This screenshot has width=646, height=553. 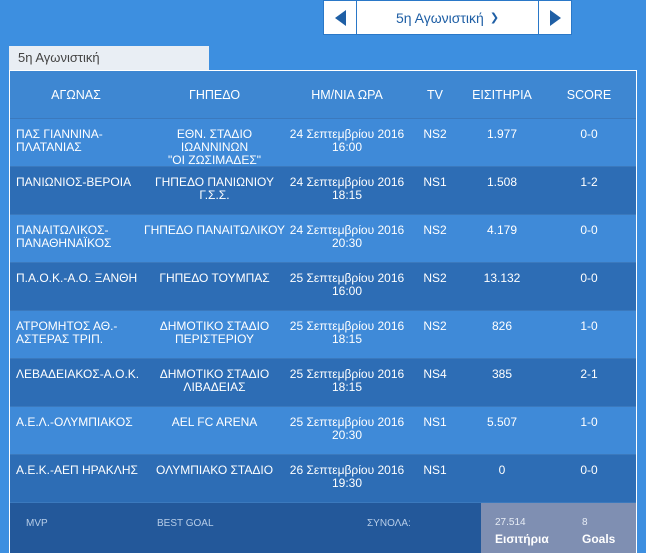 I want to click on datetime-cell: 24 Σεπτεμβρίου 2016 20:30, so click(x=347, y=243).